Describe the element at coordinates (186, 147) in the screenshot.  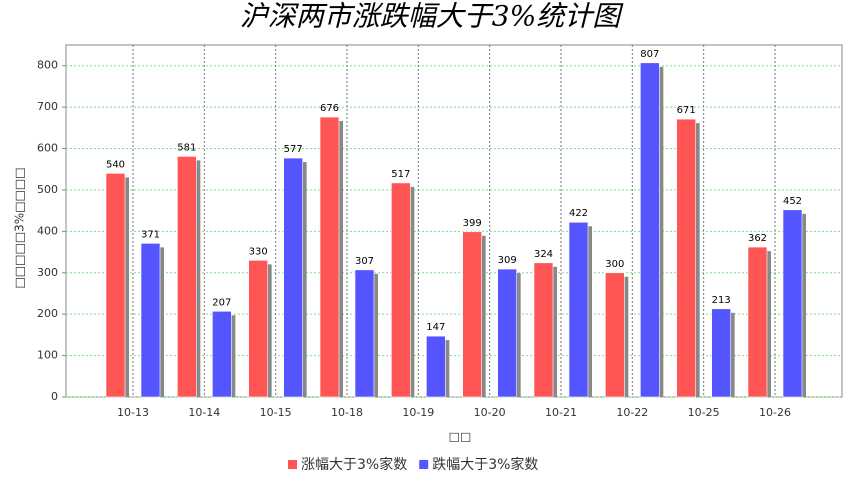
I see `value-label: 581` at that location.